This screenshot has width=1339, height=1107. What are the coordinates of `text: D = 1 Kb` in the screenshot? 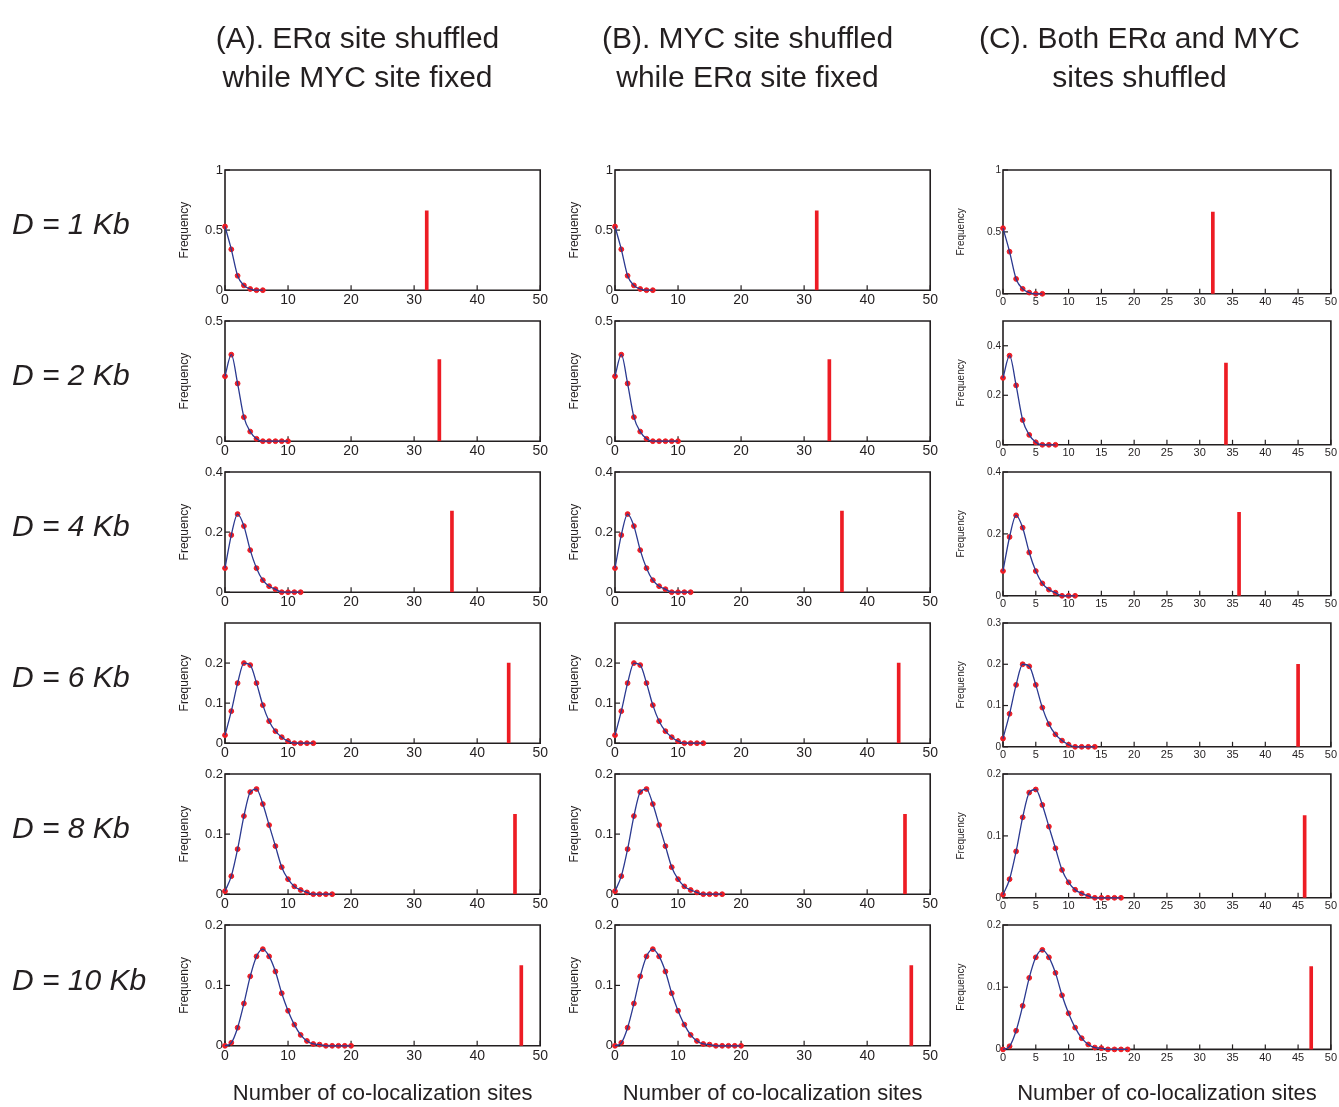 It's located at (71, 224).